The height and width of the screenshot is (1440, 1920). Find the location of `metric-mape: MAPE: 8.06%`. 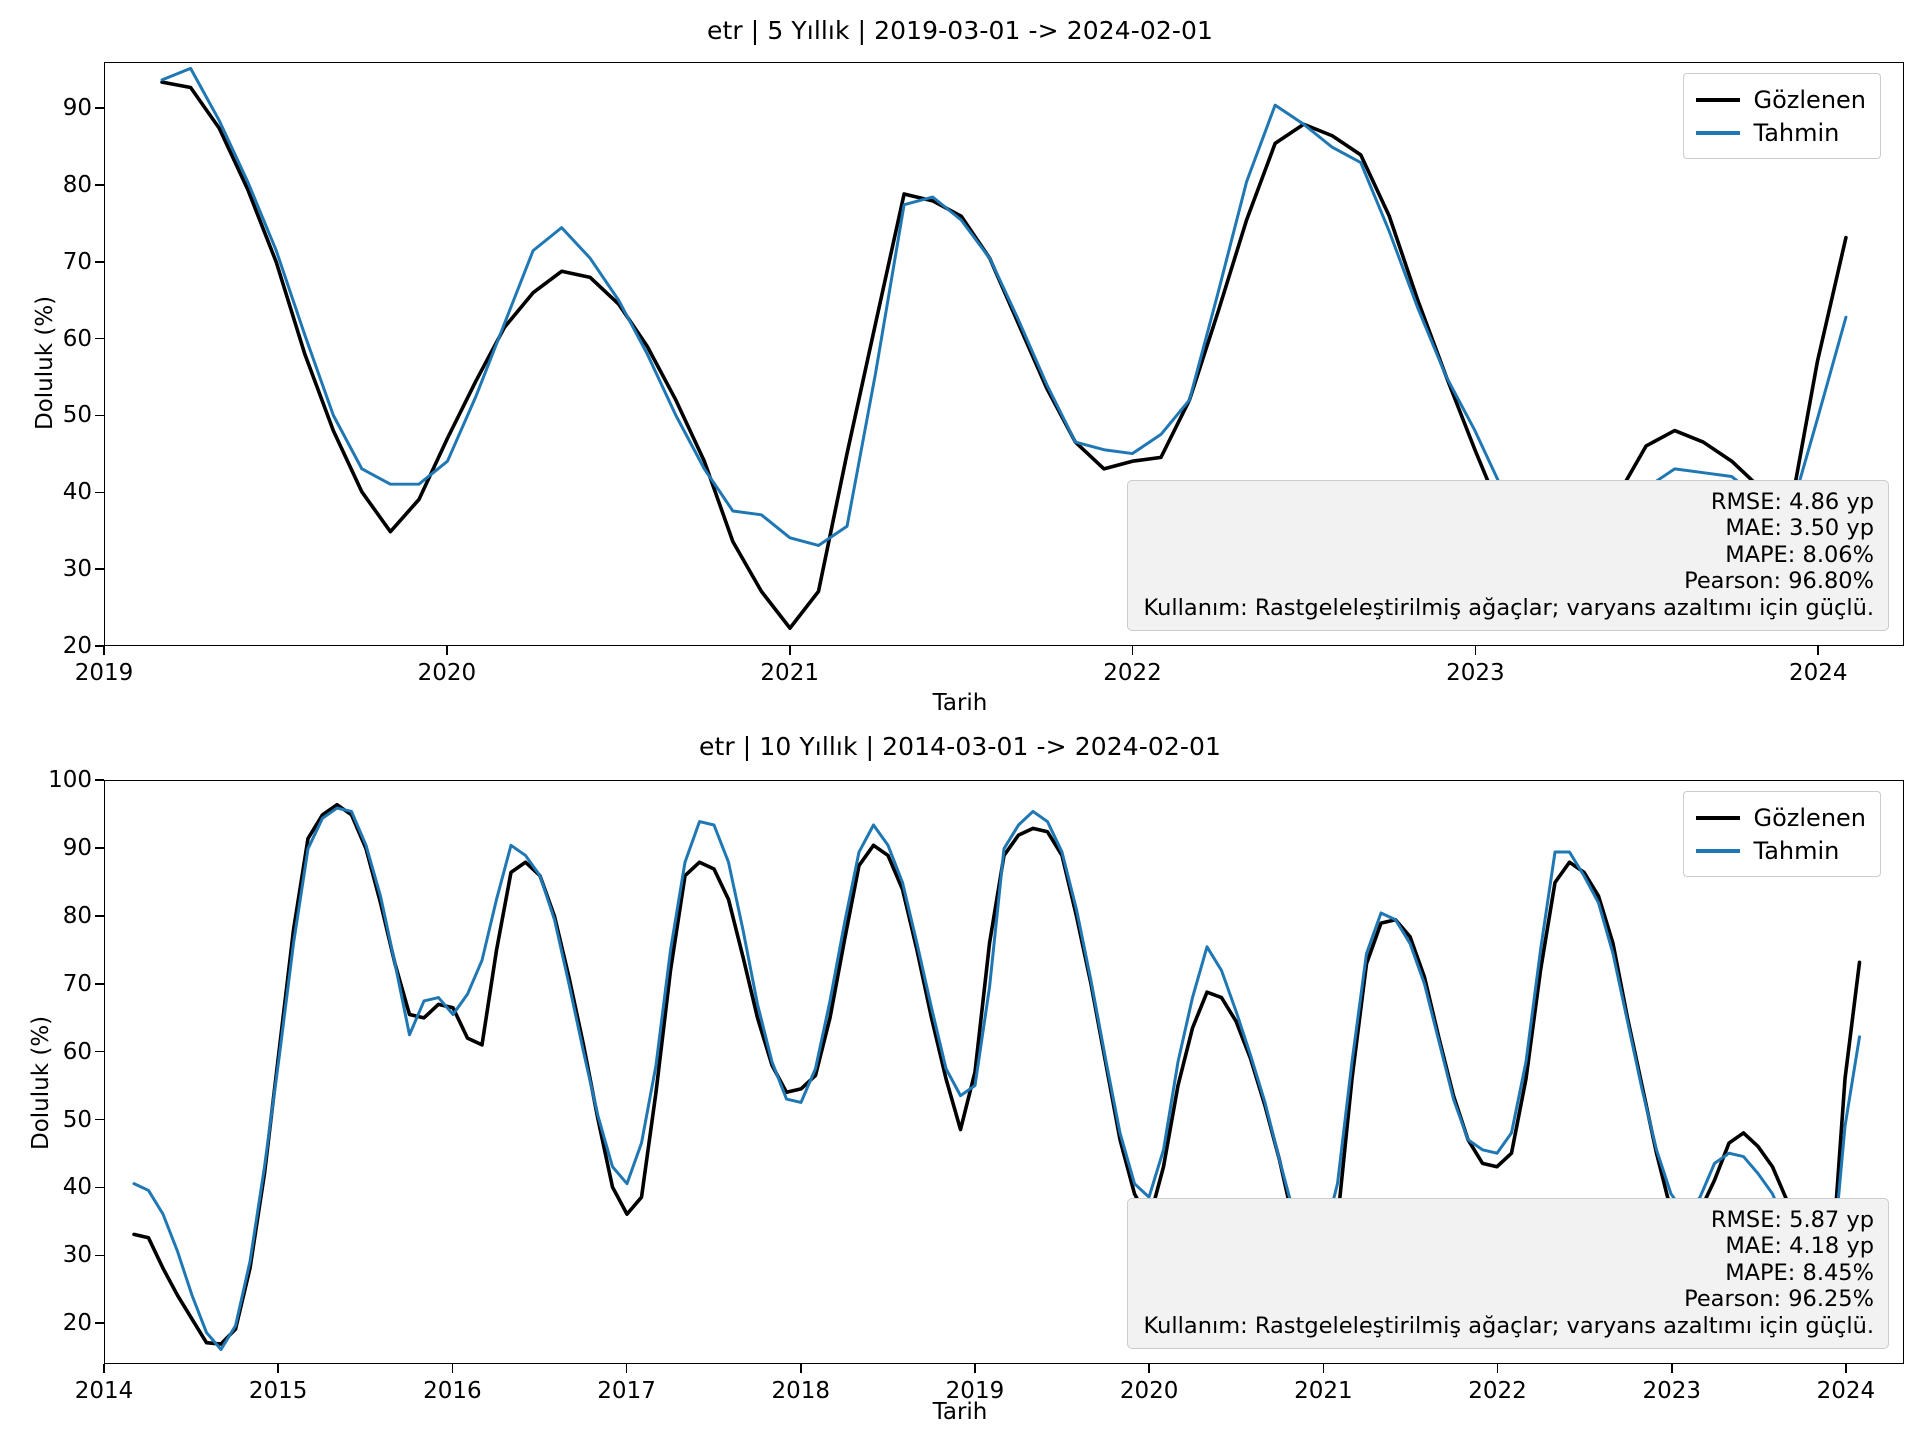

metric-mape: MAPE: 8.06% is located at coordinates (1799, 554).